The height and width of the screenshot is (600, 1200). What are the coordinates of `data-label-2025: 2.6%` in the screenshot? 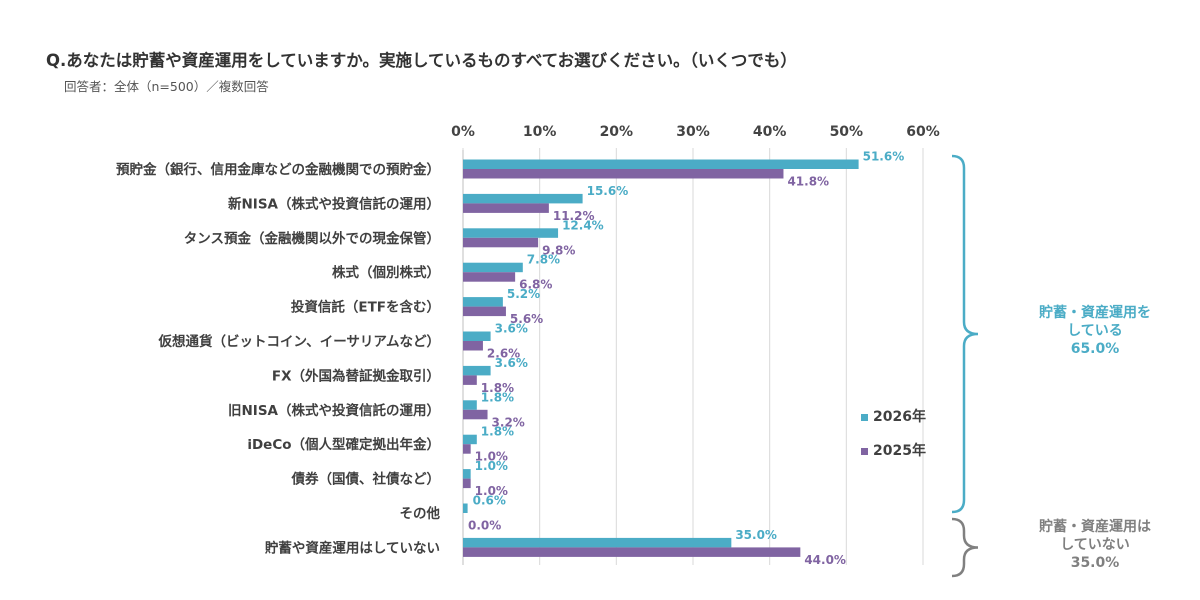 It's located at (503, 354).